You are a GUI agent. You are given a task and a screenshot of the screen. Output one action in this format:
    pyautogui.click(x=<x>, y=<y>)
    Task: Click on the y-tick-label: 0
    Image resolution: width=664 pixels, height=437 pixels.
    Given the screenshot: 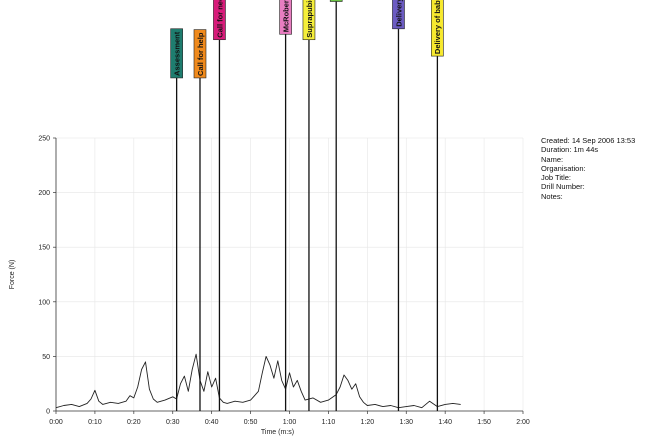 What is the action you would take?
    pyautogui.click(x=48, y=412)
    